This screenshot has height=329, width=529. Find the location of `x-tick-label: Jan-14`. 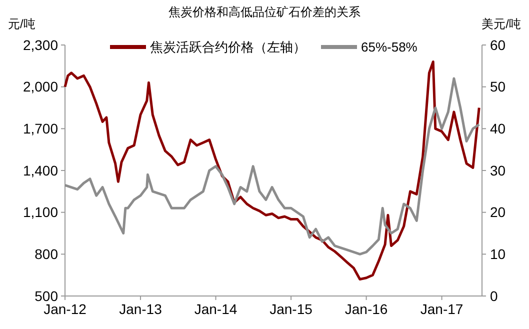

x-tick-label: Jan-14 is located at coordinates (216, 309).